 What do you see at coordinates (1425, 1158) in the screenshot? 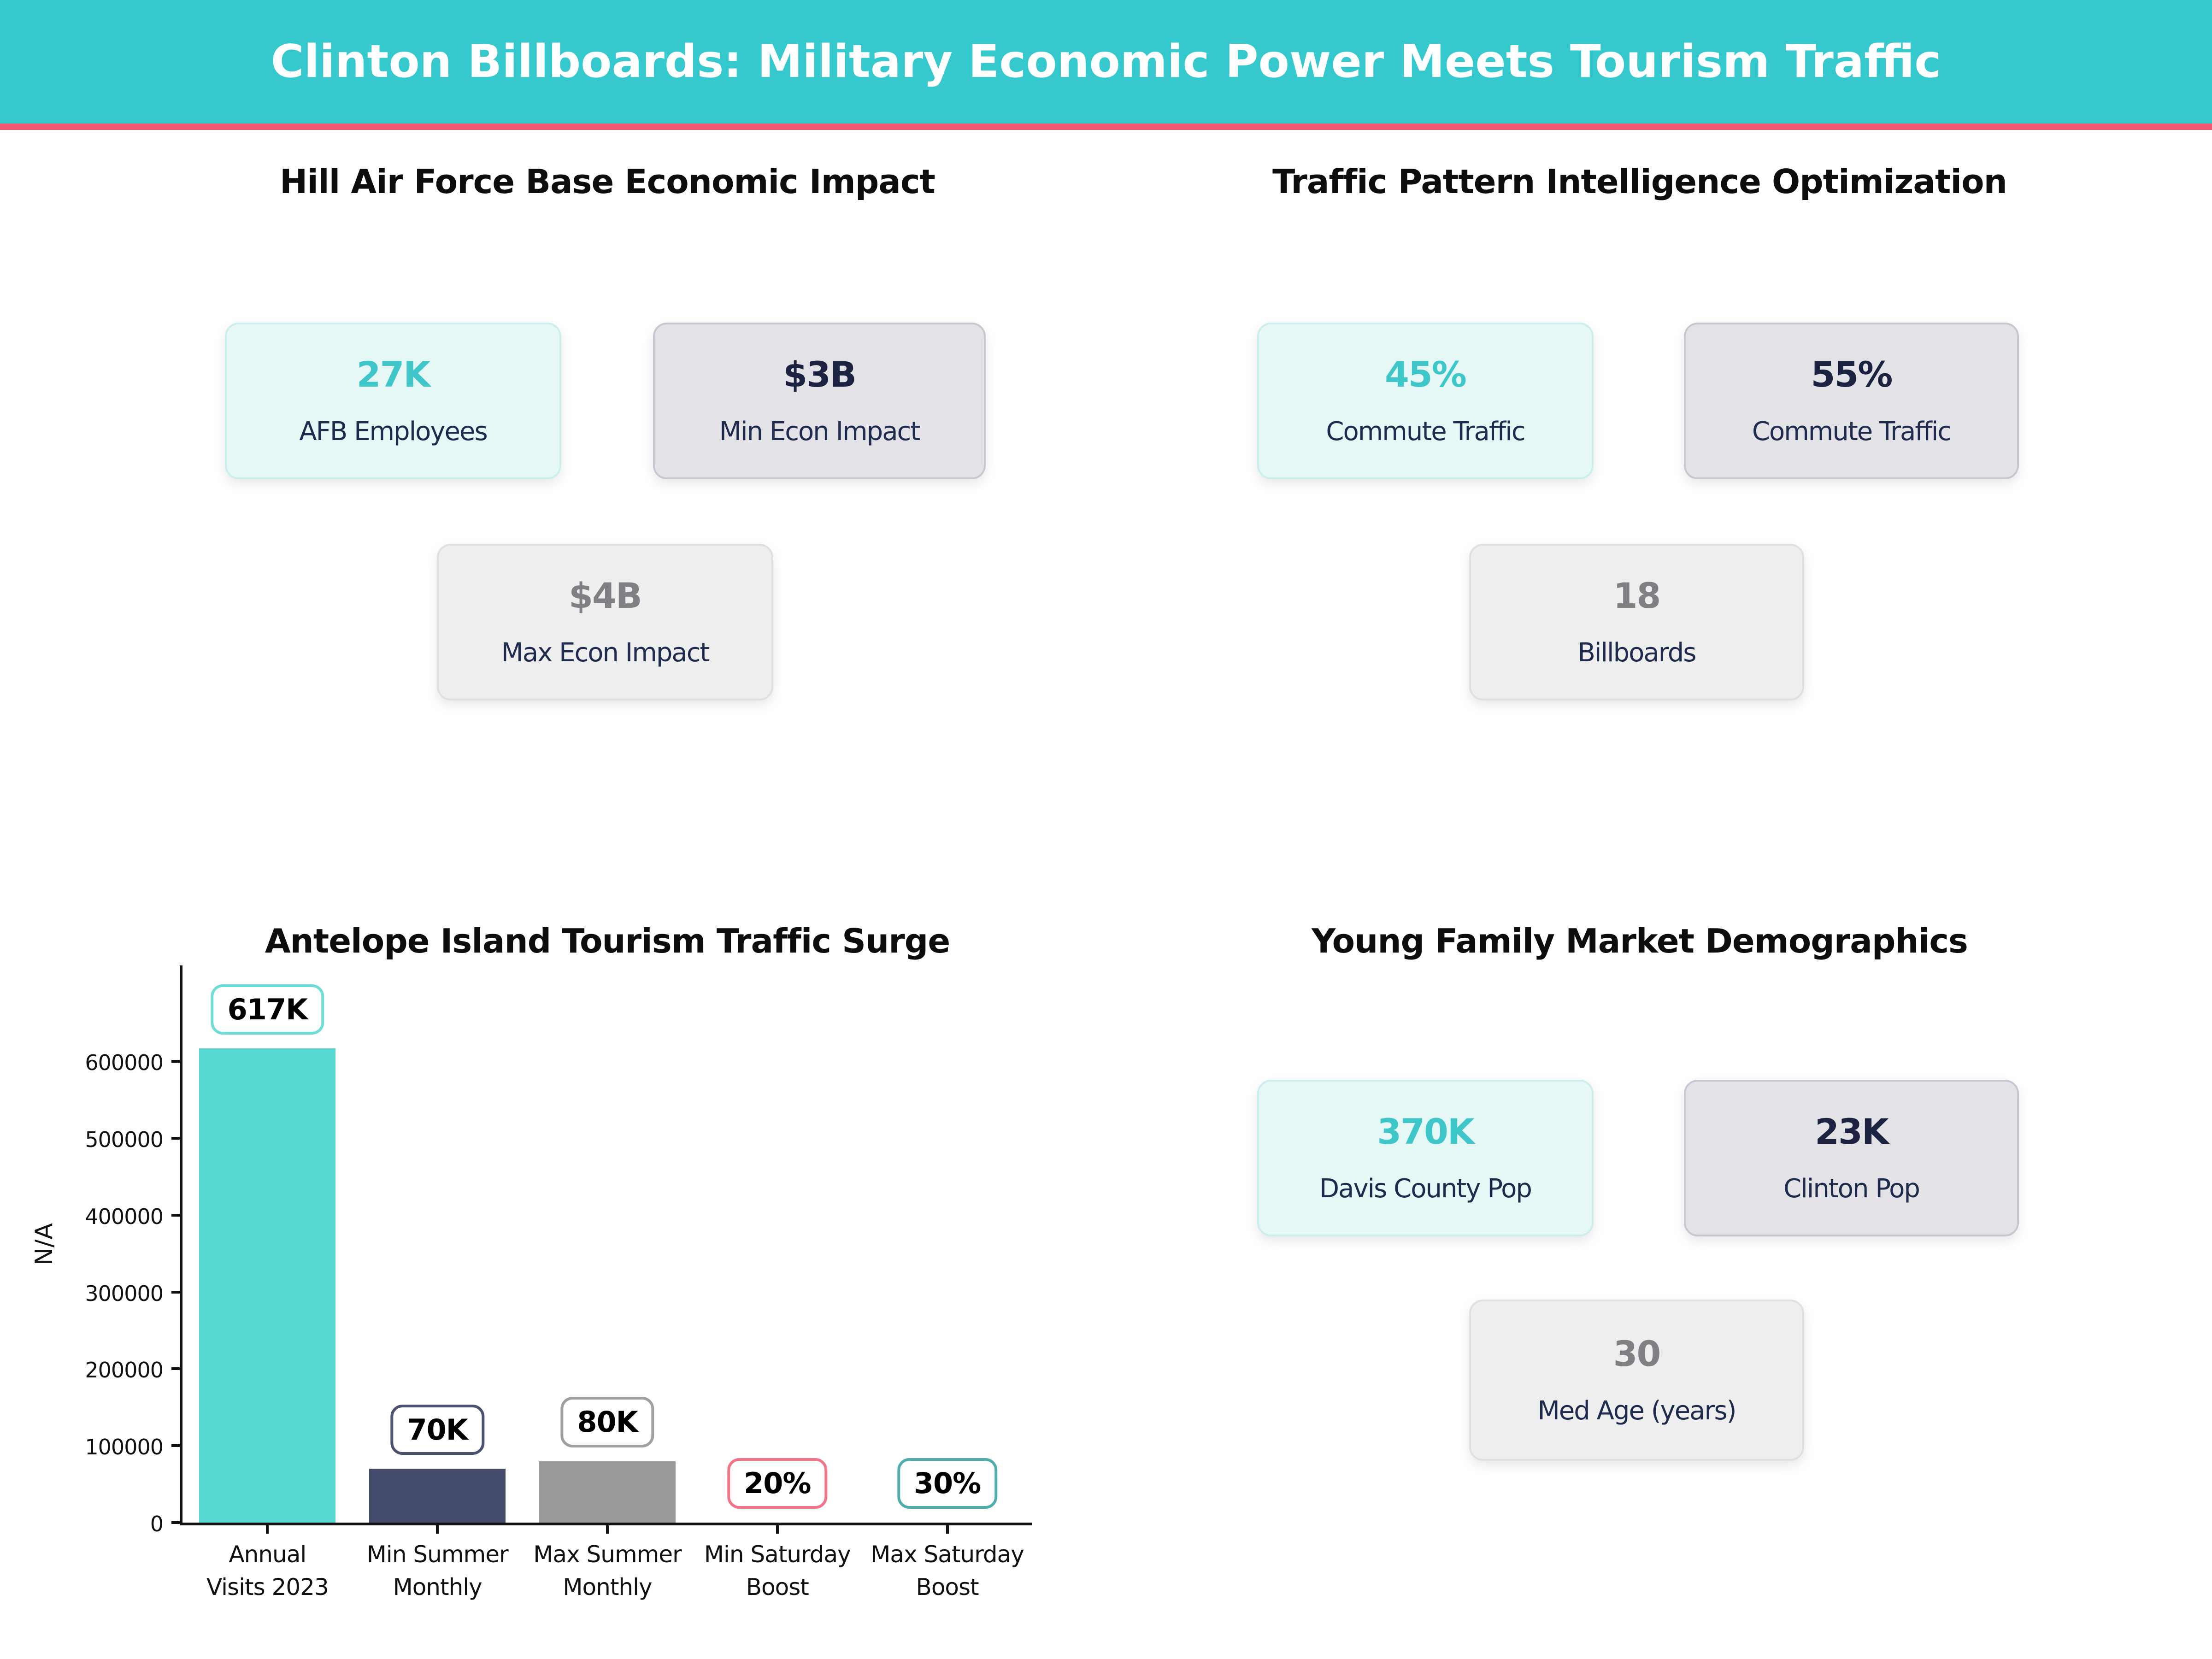
I see `stat-card-davis-county-pop: 370K Davis County Pop` at bounding box center [1425, 1158].